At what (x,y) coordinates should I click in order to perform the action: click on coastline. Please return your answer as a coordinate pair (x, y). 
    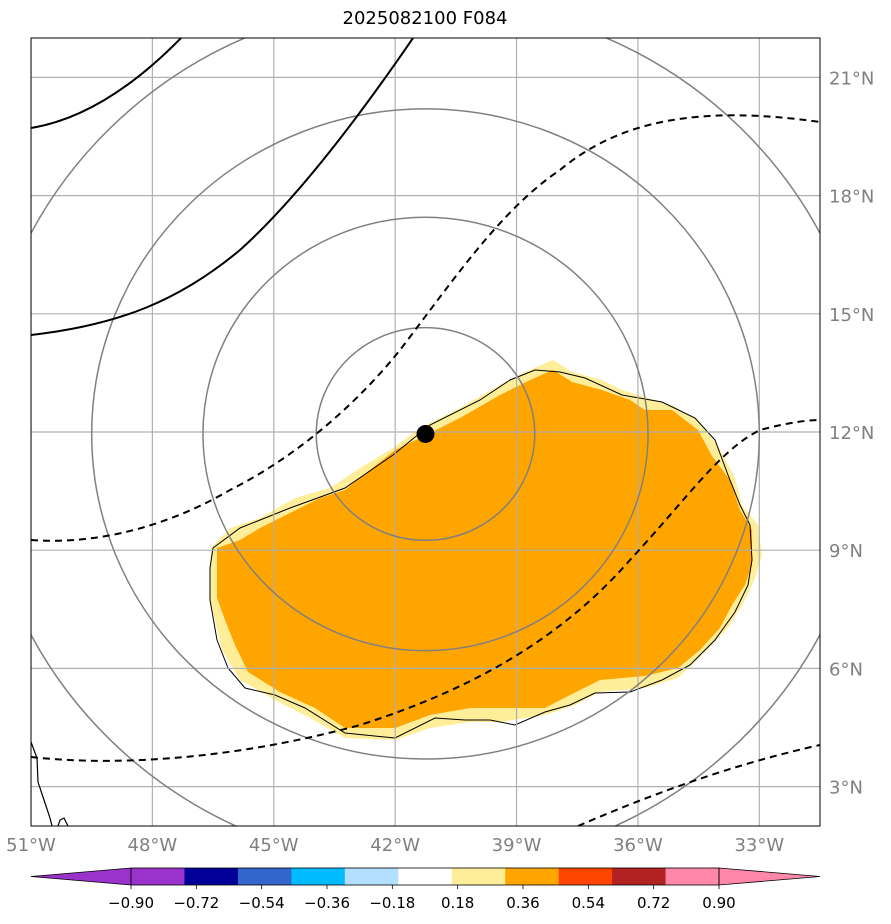
    Looking at the image, I should click on (50, 783).